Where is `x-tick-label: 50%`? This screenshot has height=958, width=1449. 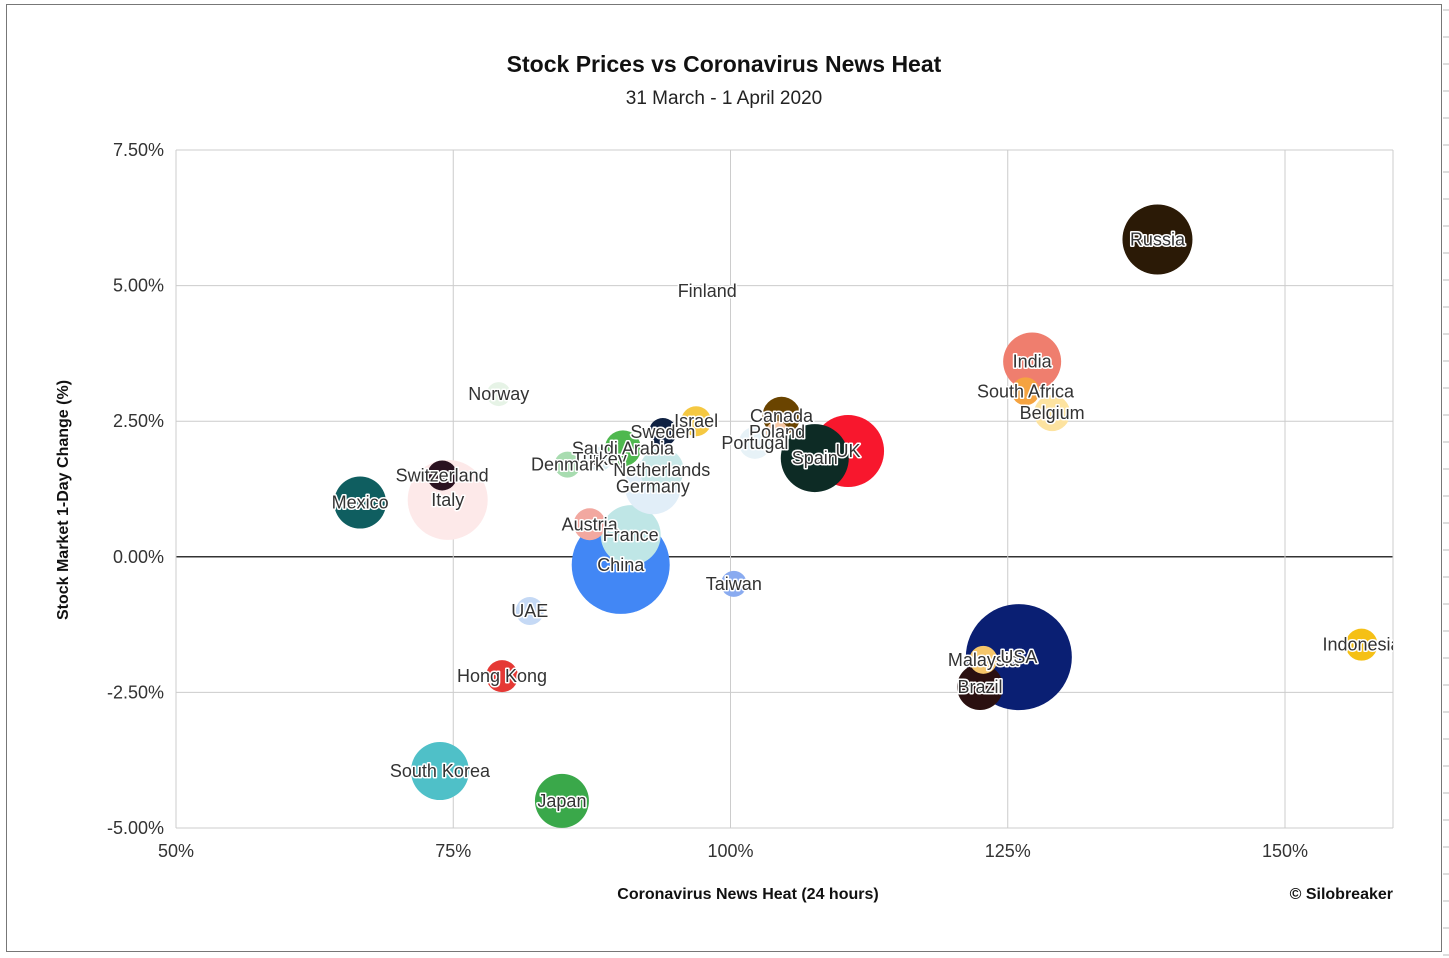
x-tick-label: 50% is located at coordinates (176, 851).